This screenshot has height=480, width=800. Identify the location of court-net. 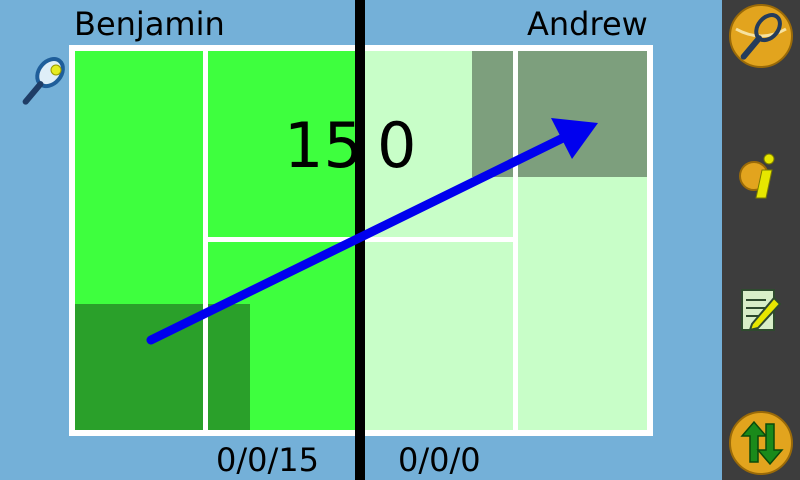
(360, 240).